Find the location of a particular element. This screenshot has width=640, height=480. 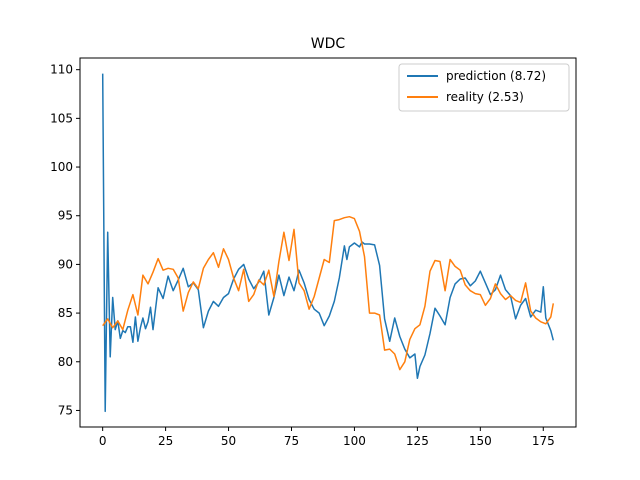

legend-box is located at coordinates (484, 87).